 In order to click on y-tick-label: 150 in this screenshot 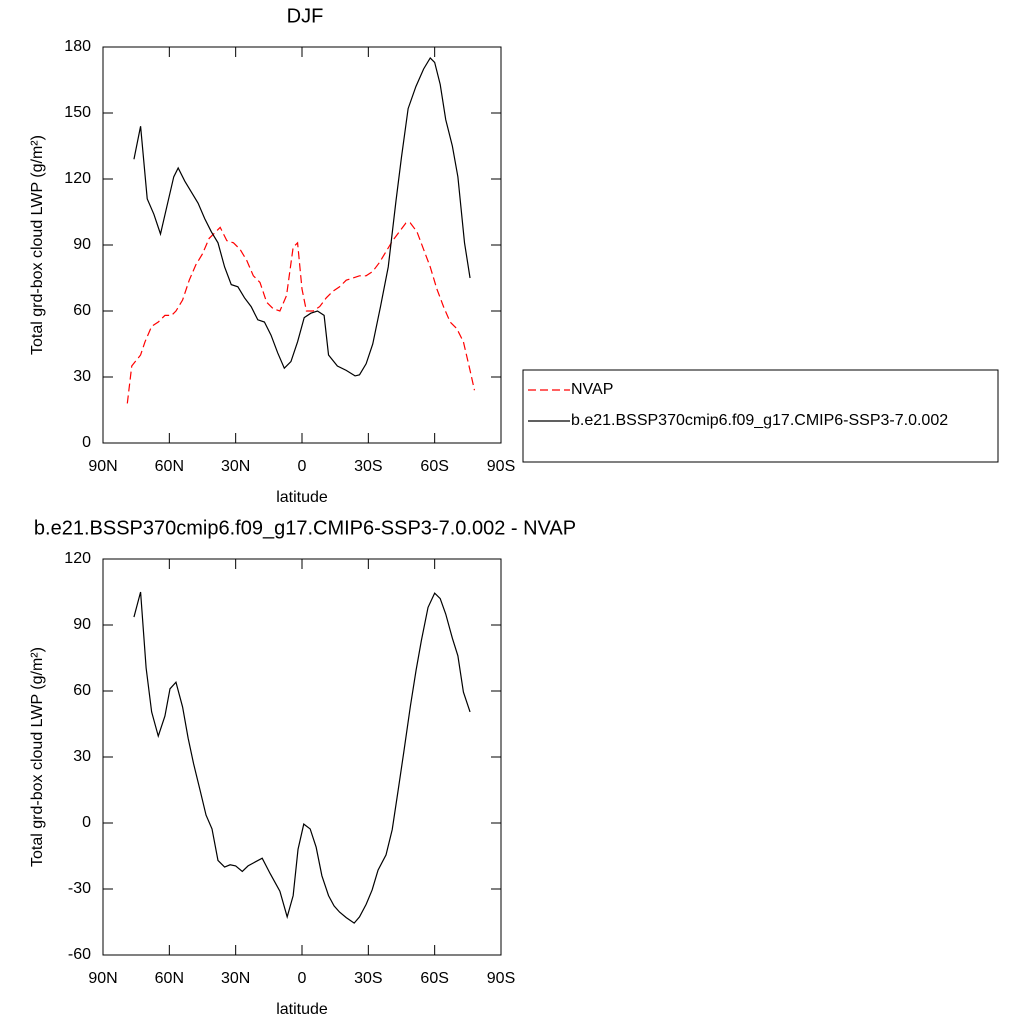, I will do `click(77, 112)`.